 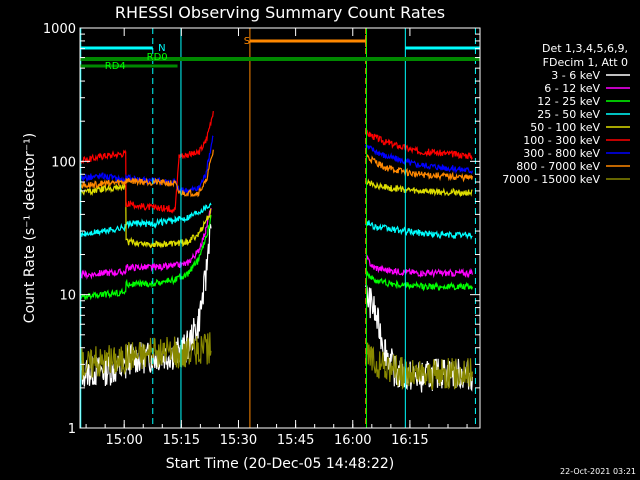 I want to click on x-tick-label: 16:15, so click(x=409, y=440).